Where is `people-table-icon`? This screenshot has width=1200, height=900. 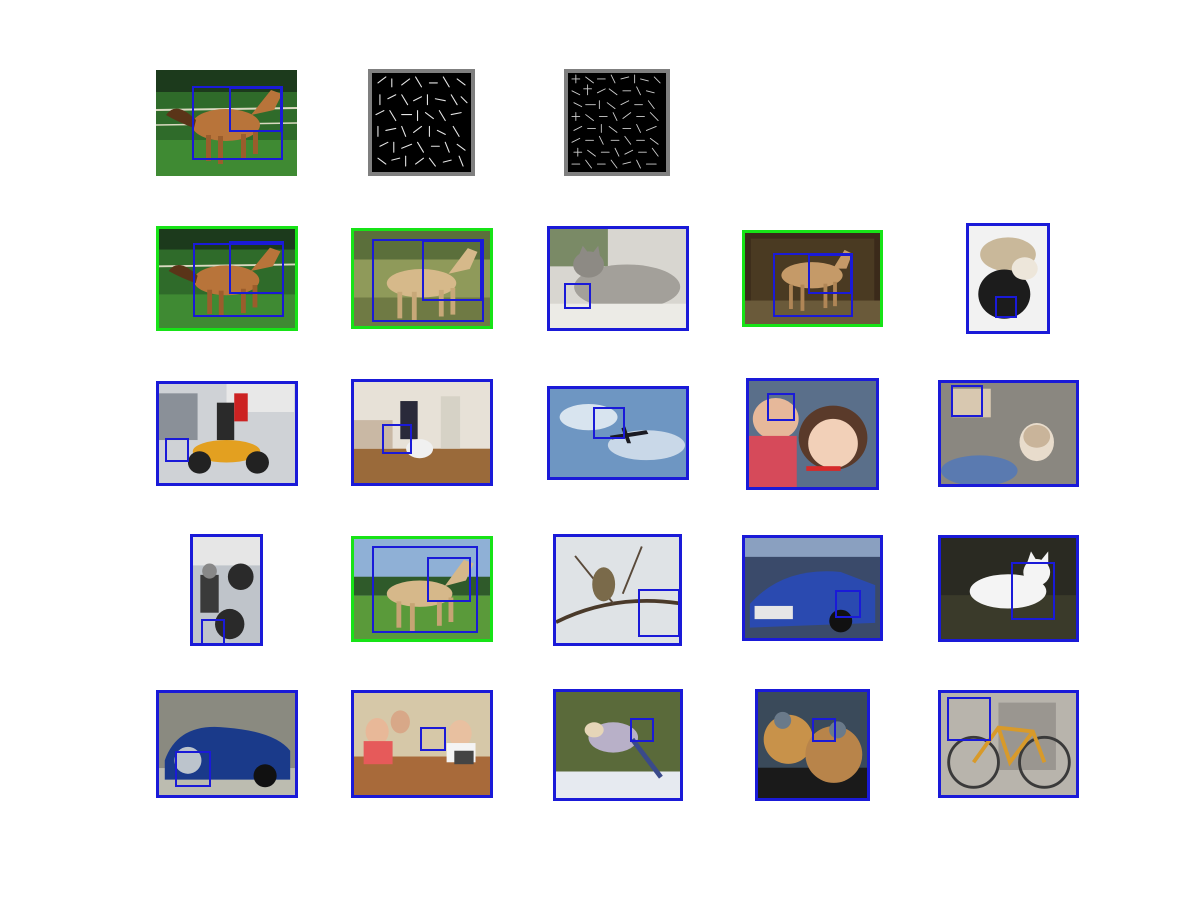
people-table-icon is located at coordinates (422, 744).